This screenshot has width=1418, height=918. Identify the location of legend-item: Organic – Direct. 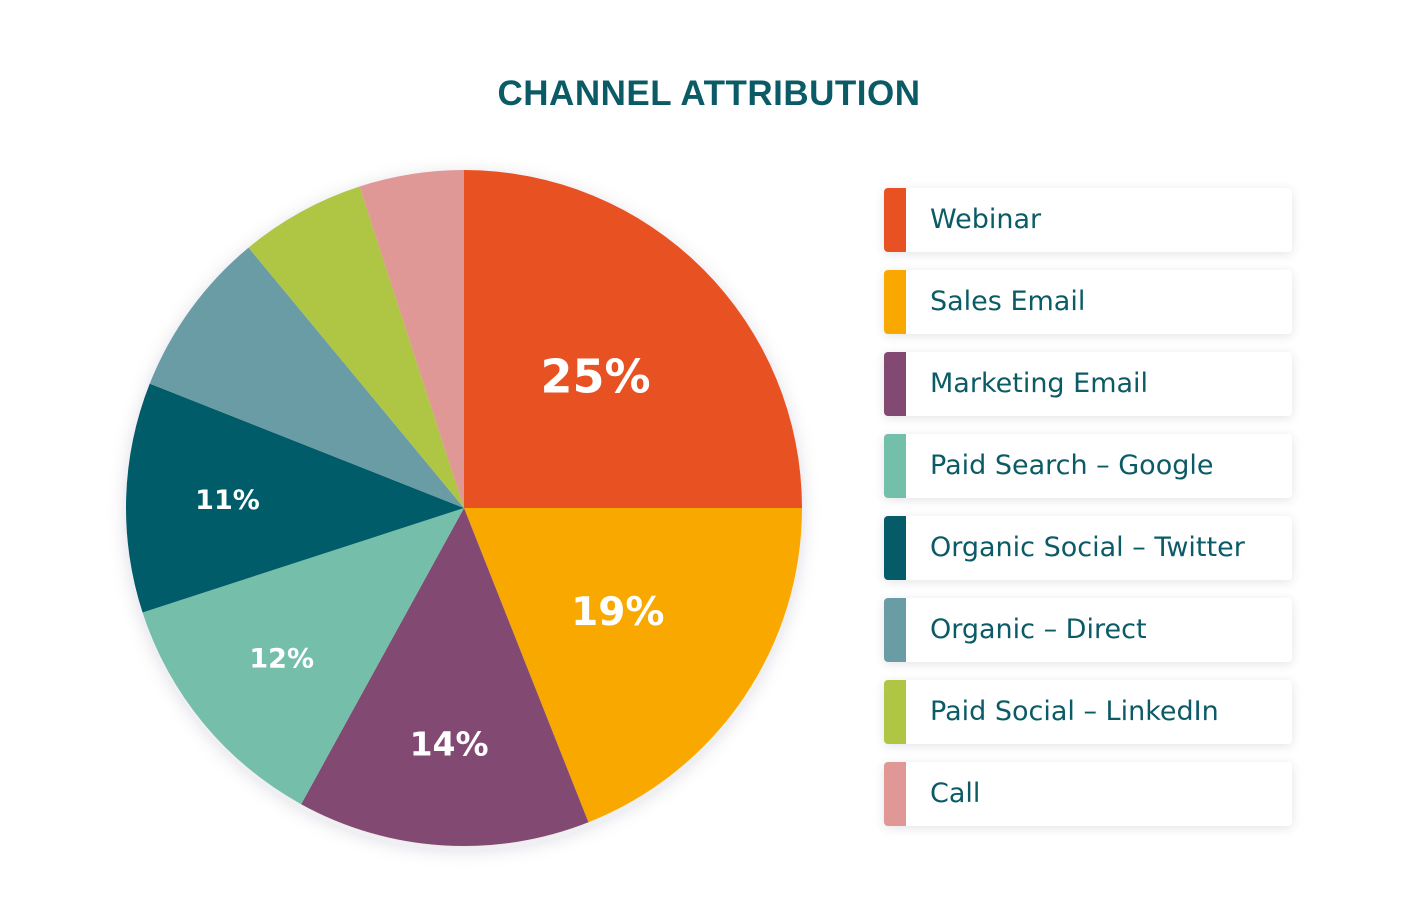
(1088, 630).